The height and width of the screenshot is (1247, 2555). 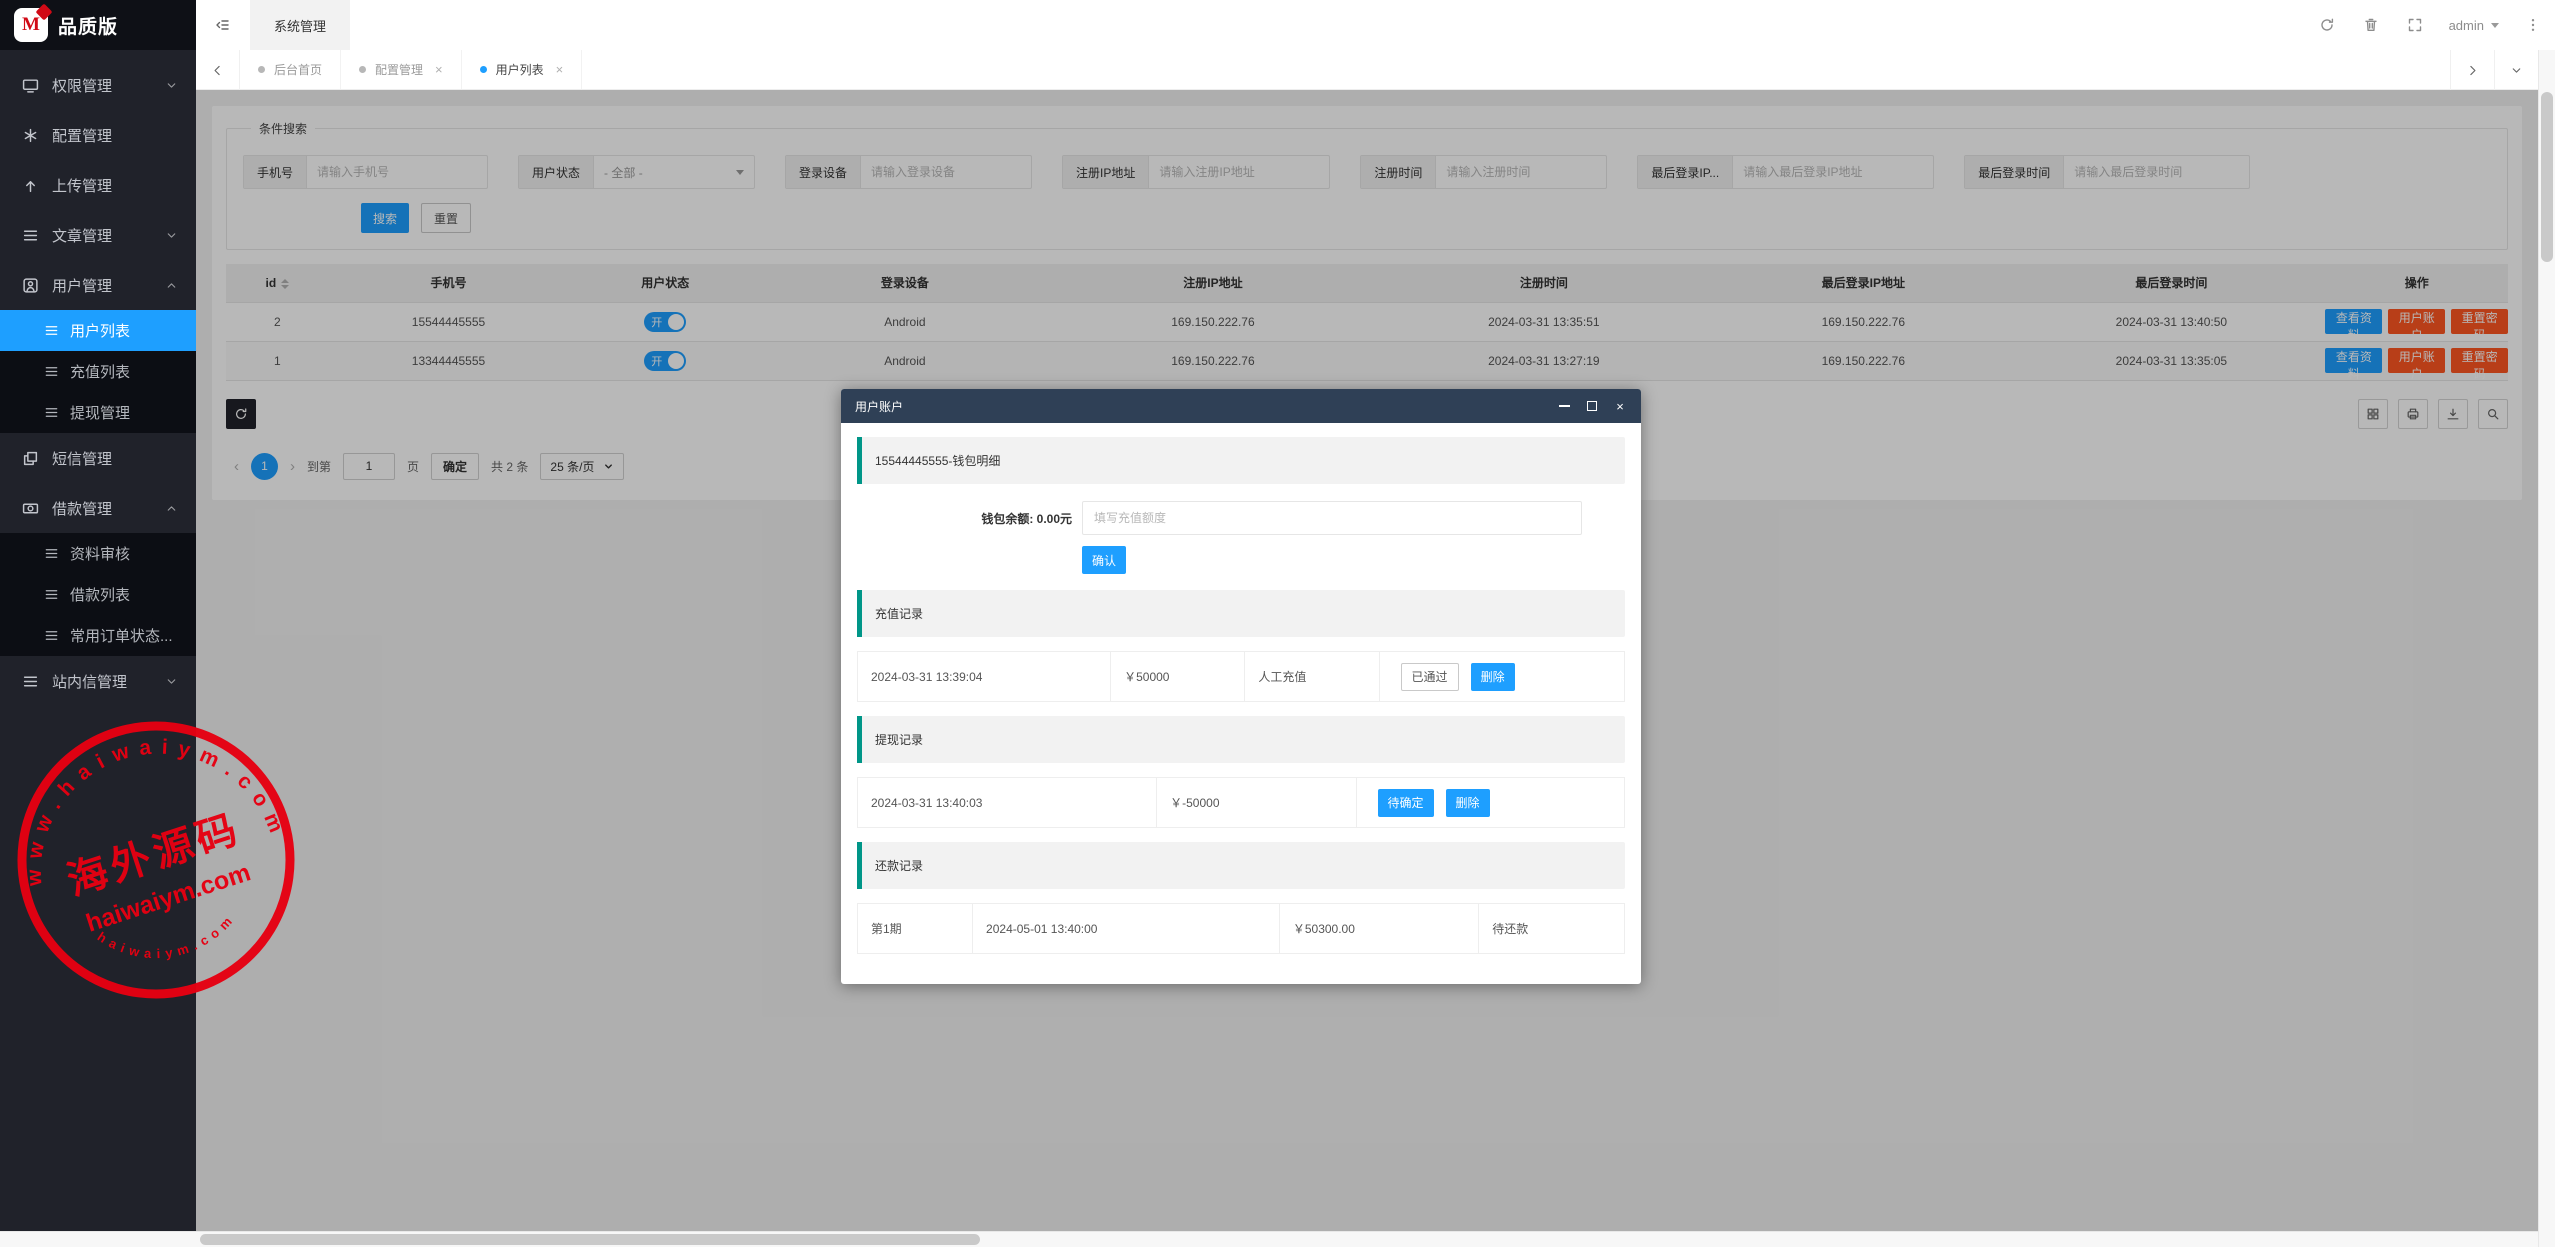 I want to click on search-button: 搜索, so click(x=385, y=218).